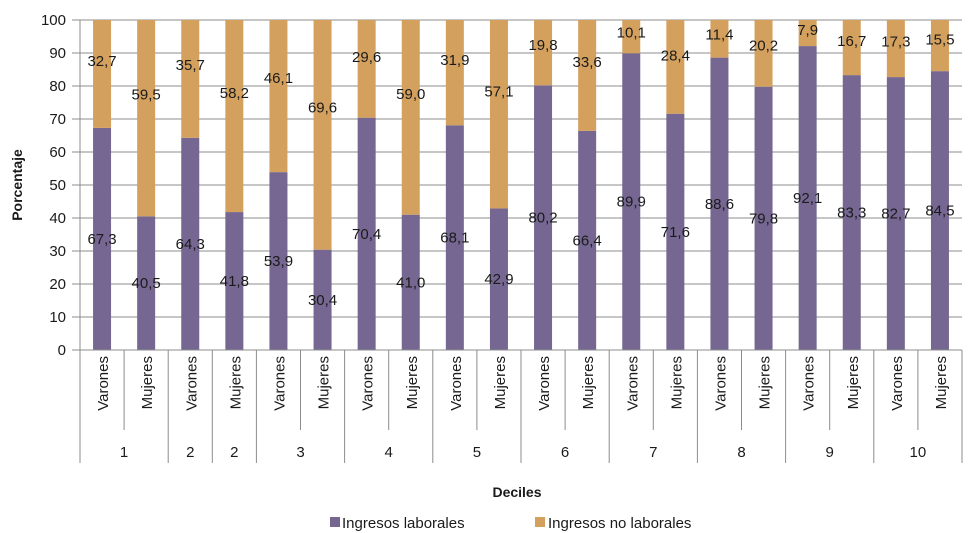  I want to click on y-tick-label: 0, so click(62, 350).